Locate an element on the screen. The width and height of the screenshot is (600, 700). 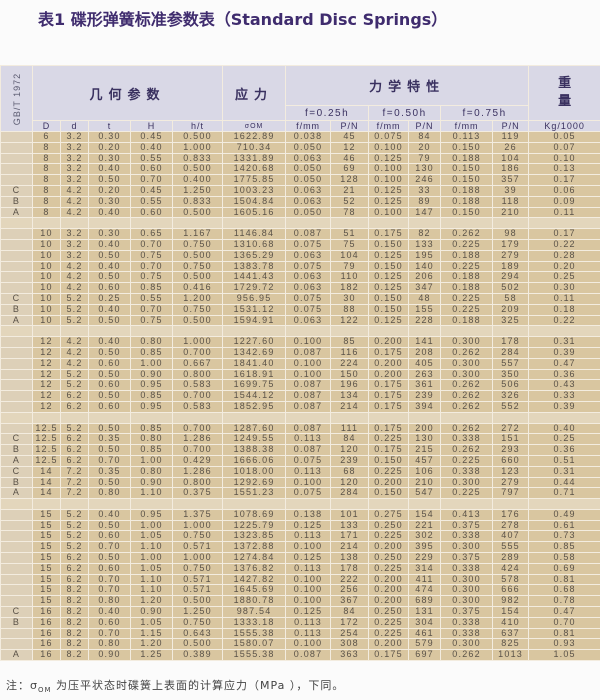
table-cell: 4.2 is located at coordinates (74, 212).